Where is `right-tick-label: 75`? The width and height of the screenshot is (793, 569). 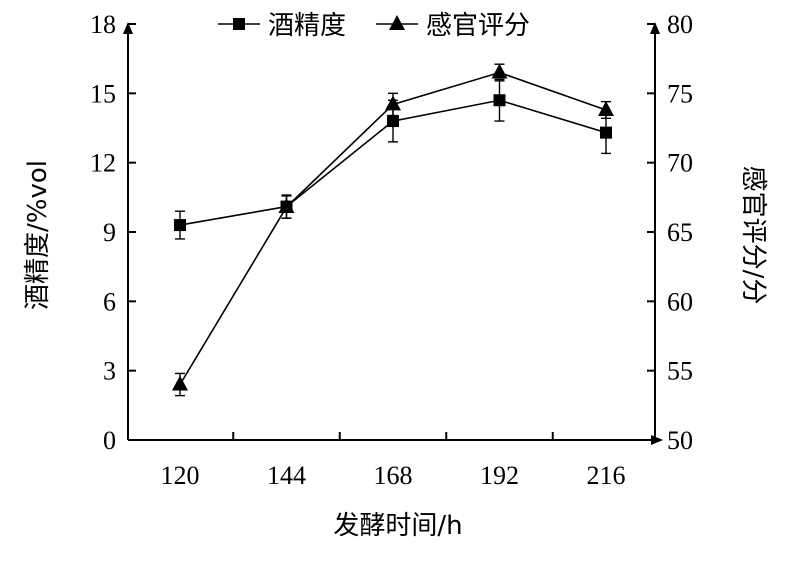 right-tick-label: 75 is located at coordinates (680, 93).